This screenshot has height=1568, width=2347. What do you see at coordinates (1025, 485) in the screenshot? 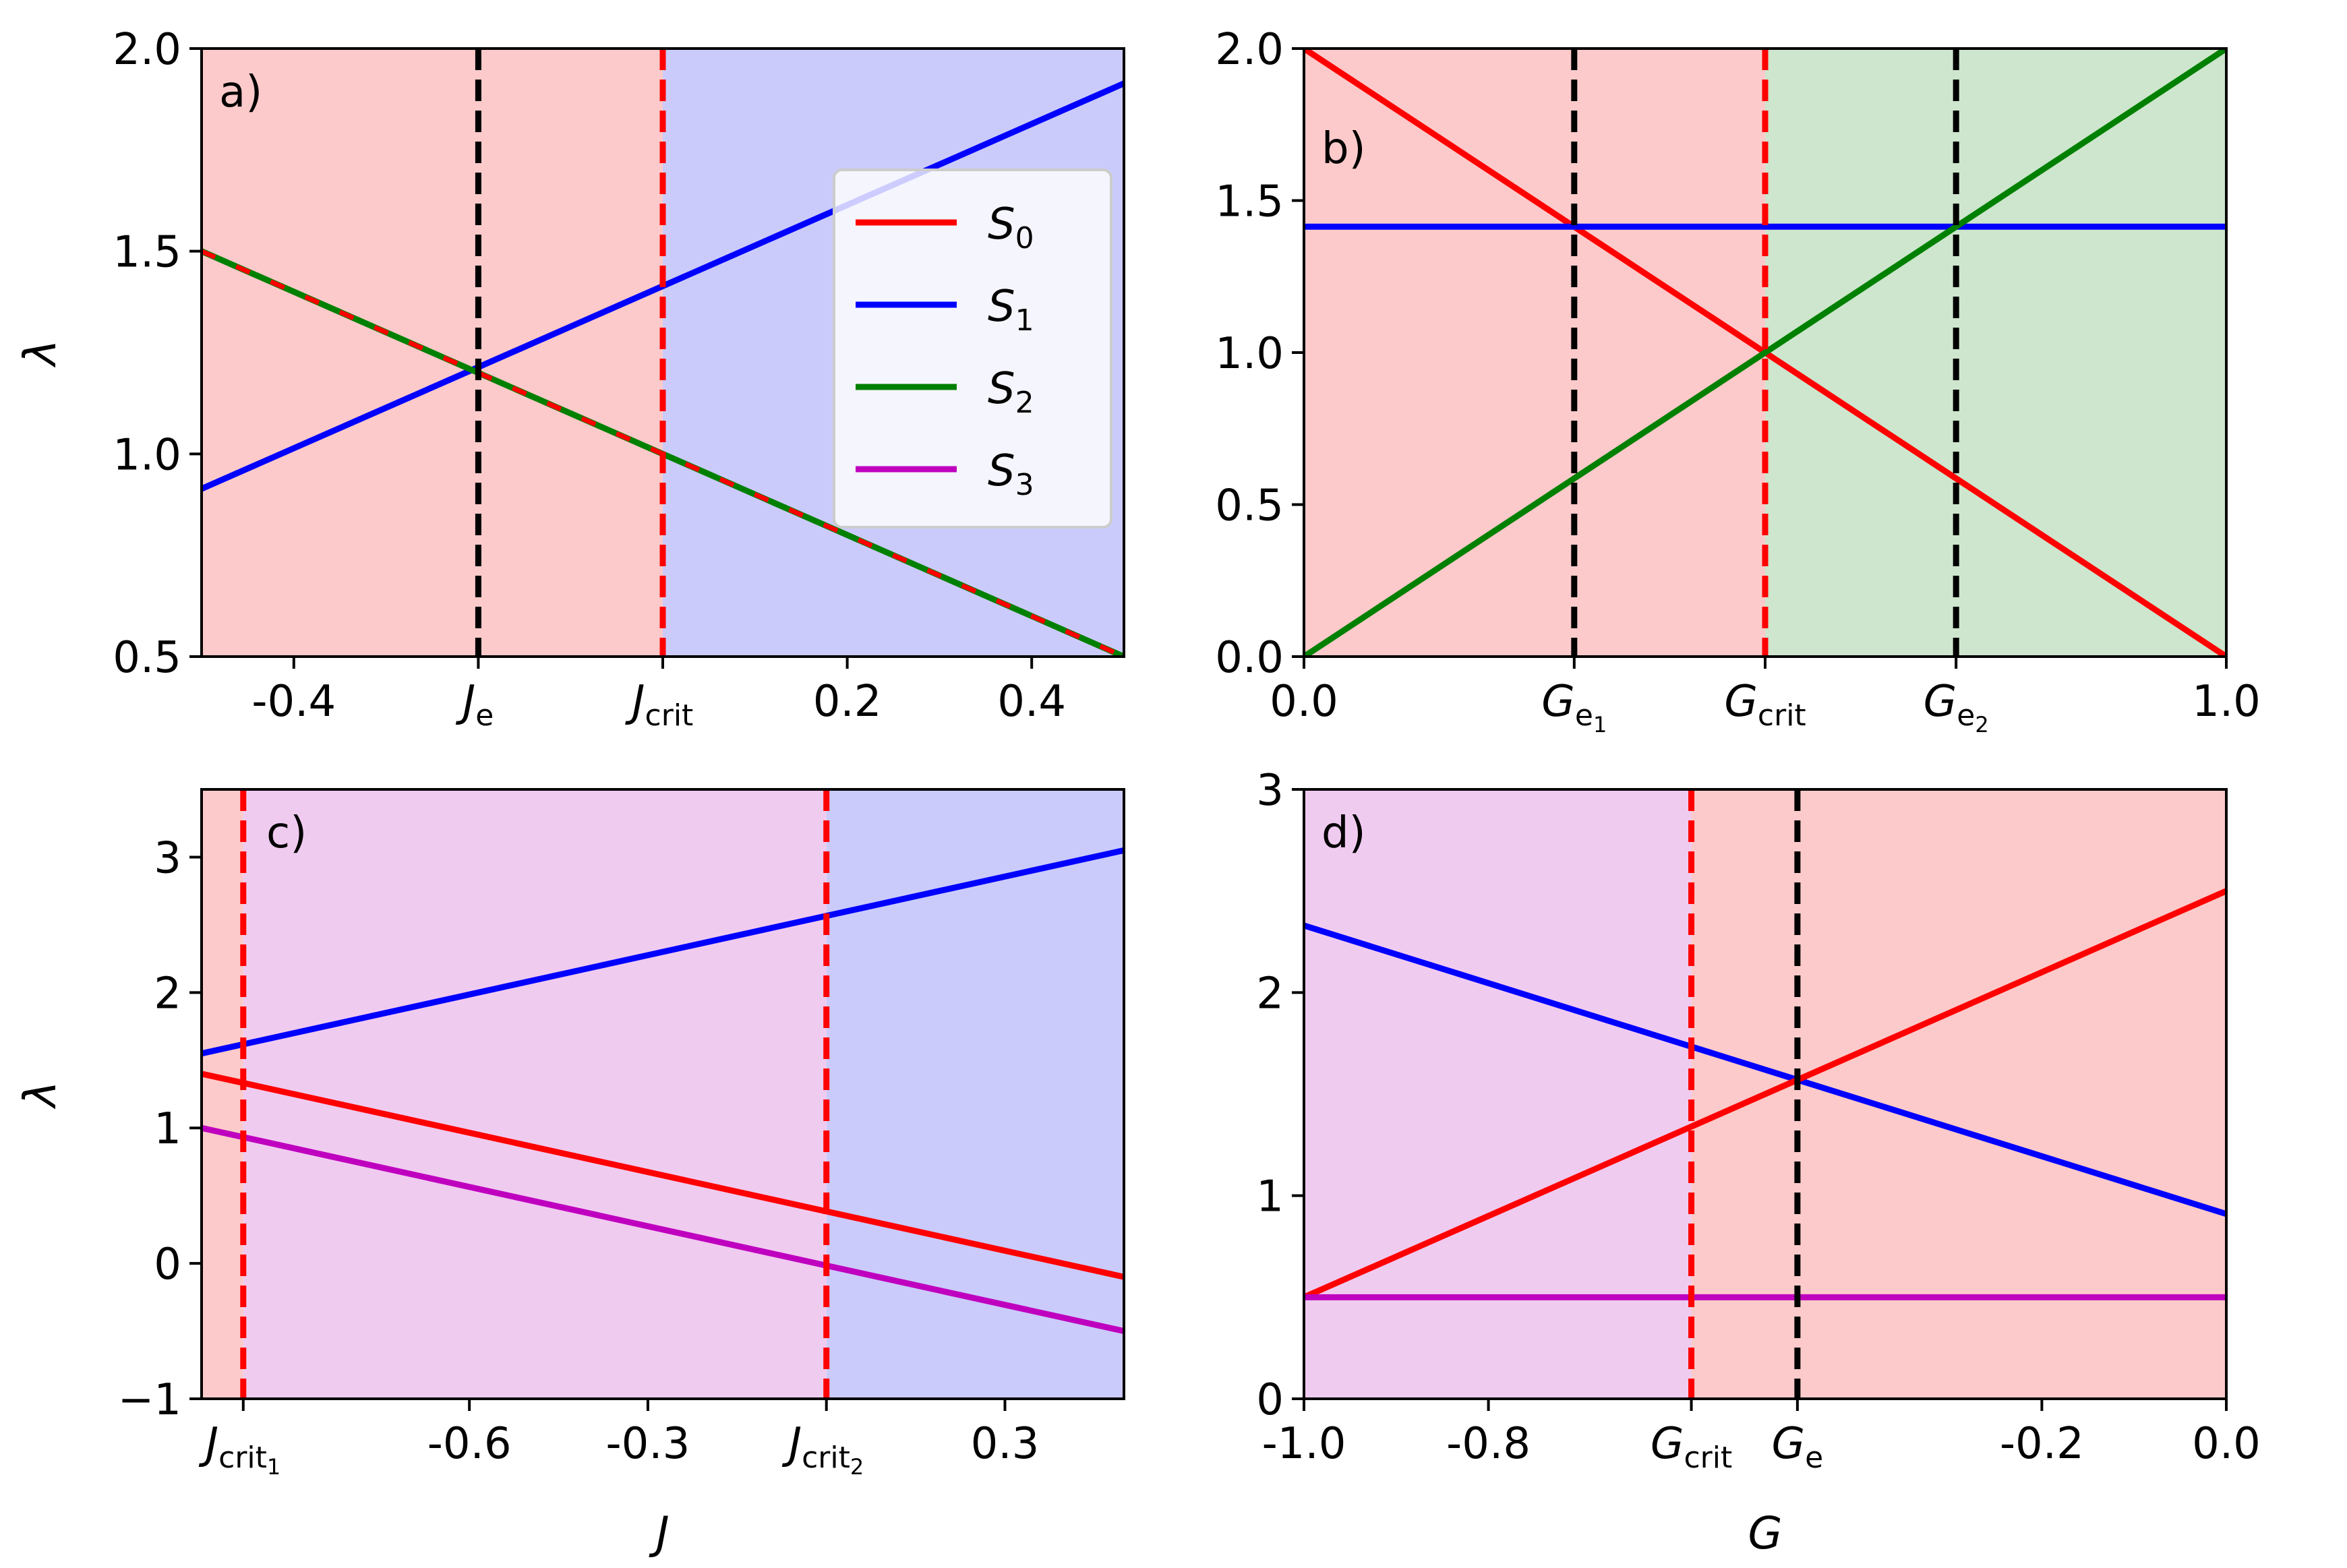
I see `legend-label-S3-sub: 3` at bounding box center [1025, 485].